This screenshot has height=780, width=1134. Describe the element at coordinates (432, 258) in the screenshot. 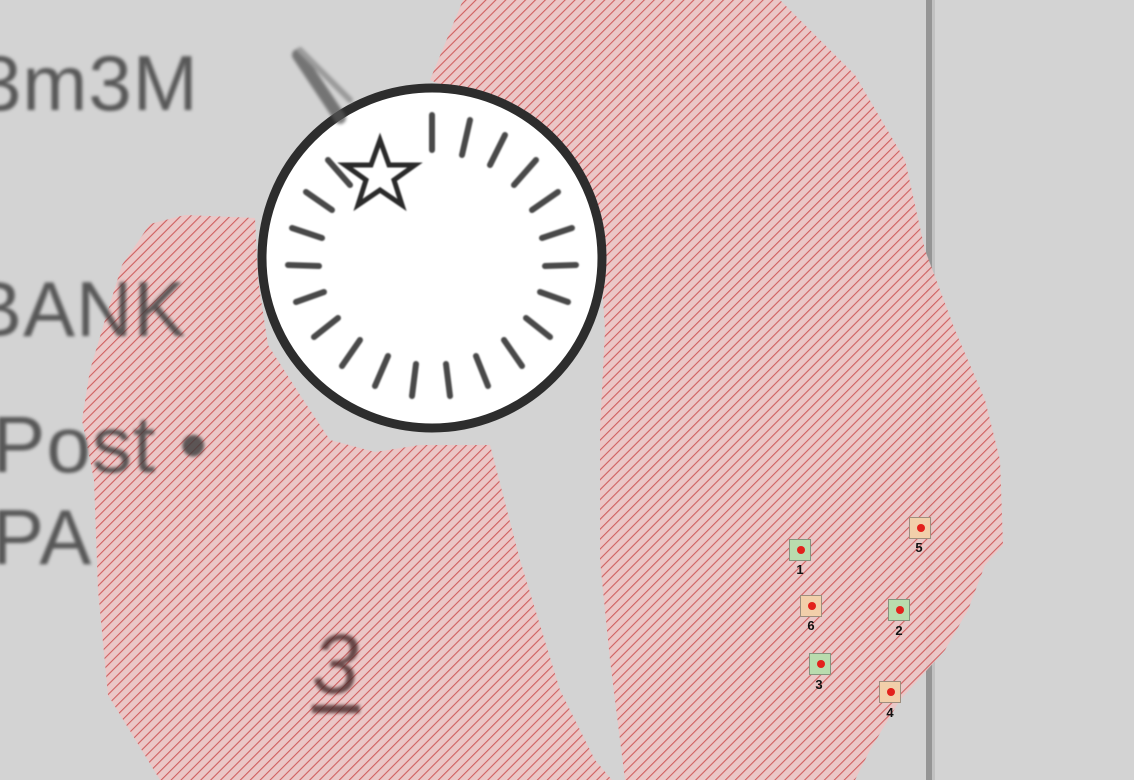

I see `compass-rose-buoy-icon` at that location.